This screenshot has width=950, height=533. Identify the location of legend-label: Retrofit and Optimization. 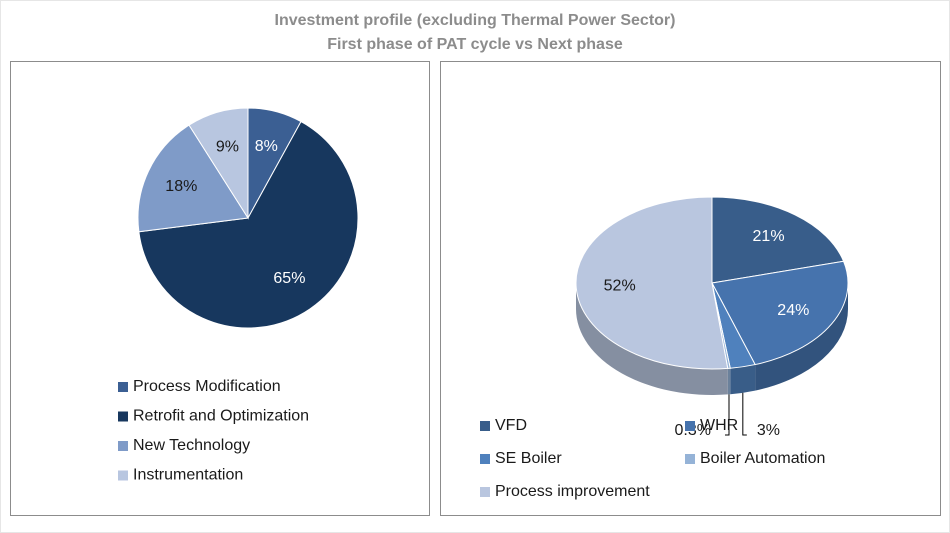
(221, 416).